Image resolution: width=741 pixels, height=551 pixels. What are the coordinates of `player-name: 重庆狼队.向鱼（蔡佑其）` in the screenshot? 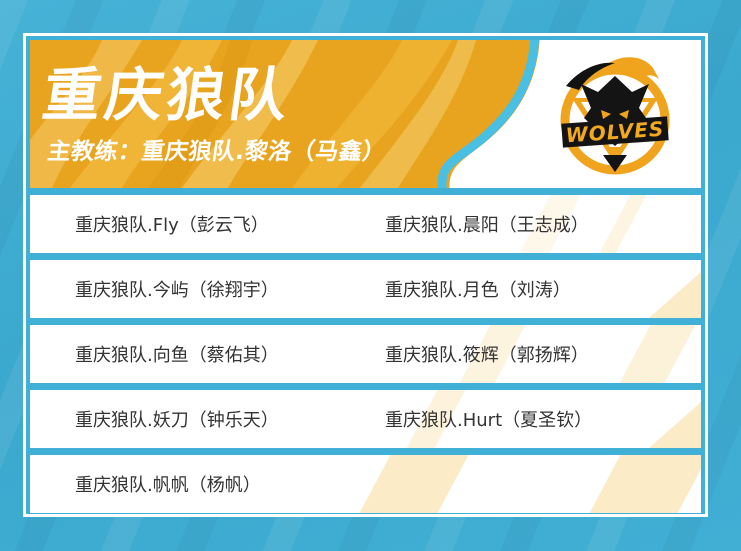 It's located at (177, 355).